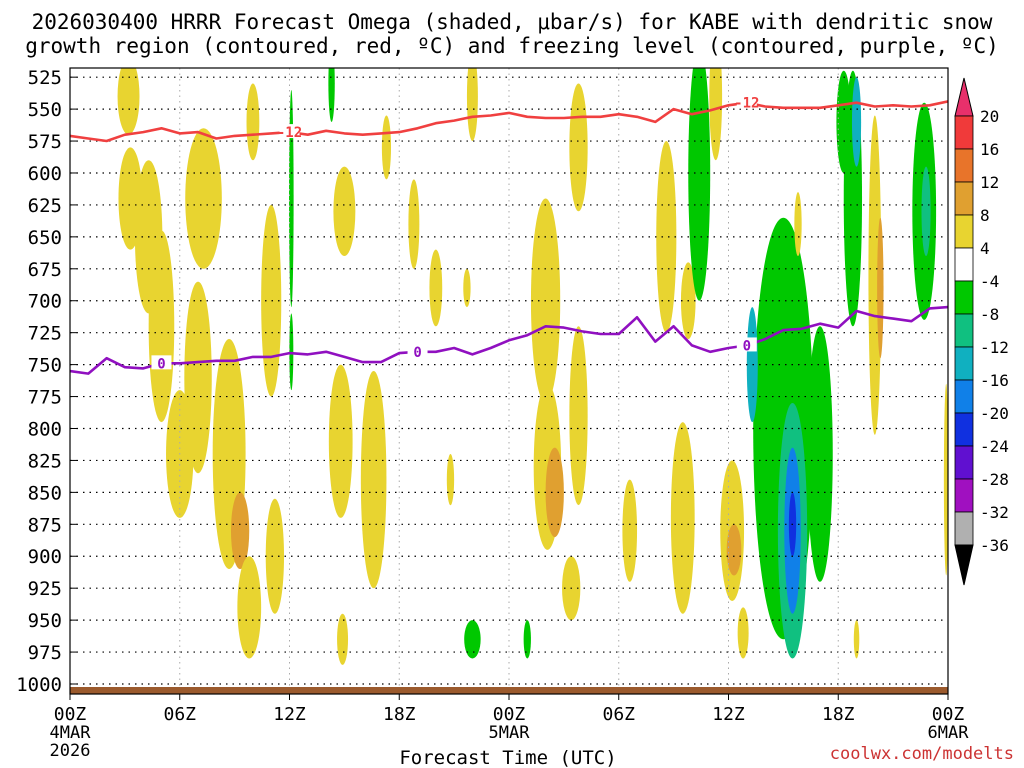 The width and height of the screenshot is (1024, 768). I want to click on x-year-label: 2026, so click(70, 751).